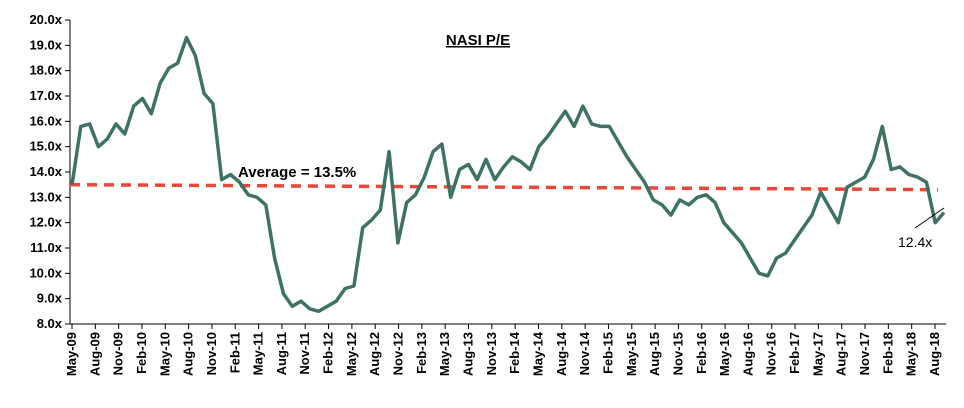  I want to click on x-tick-label: Feb-11, so click(234, 352).